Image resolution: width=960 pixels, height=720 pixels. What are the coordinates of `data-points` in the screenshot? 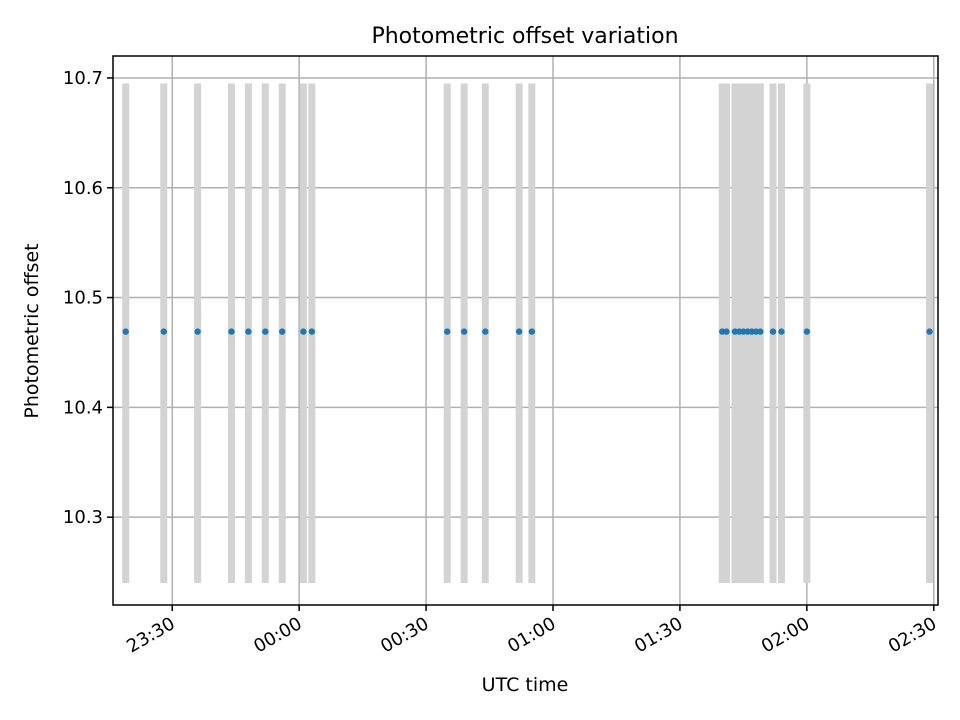 It's located at (527, 331).